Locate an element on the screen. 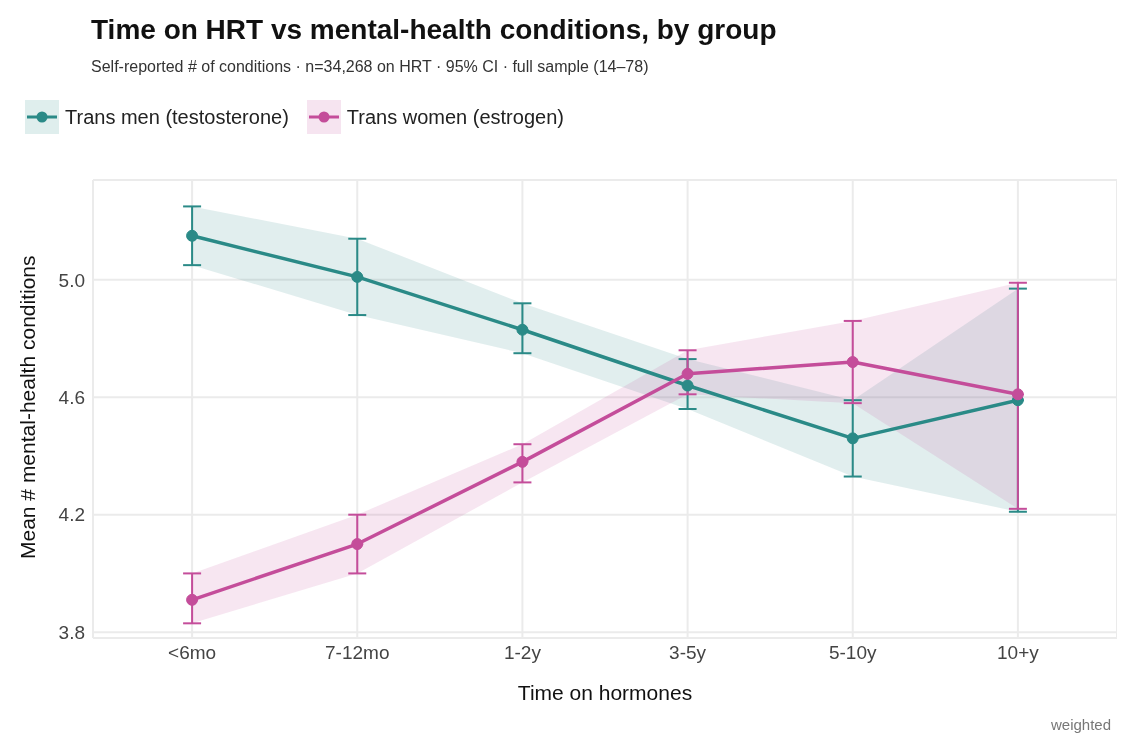 The width and height of the screenshot is (1125, 750). x-tick-label: 5-10y is located at coordinates (852, 653).